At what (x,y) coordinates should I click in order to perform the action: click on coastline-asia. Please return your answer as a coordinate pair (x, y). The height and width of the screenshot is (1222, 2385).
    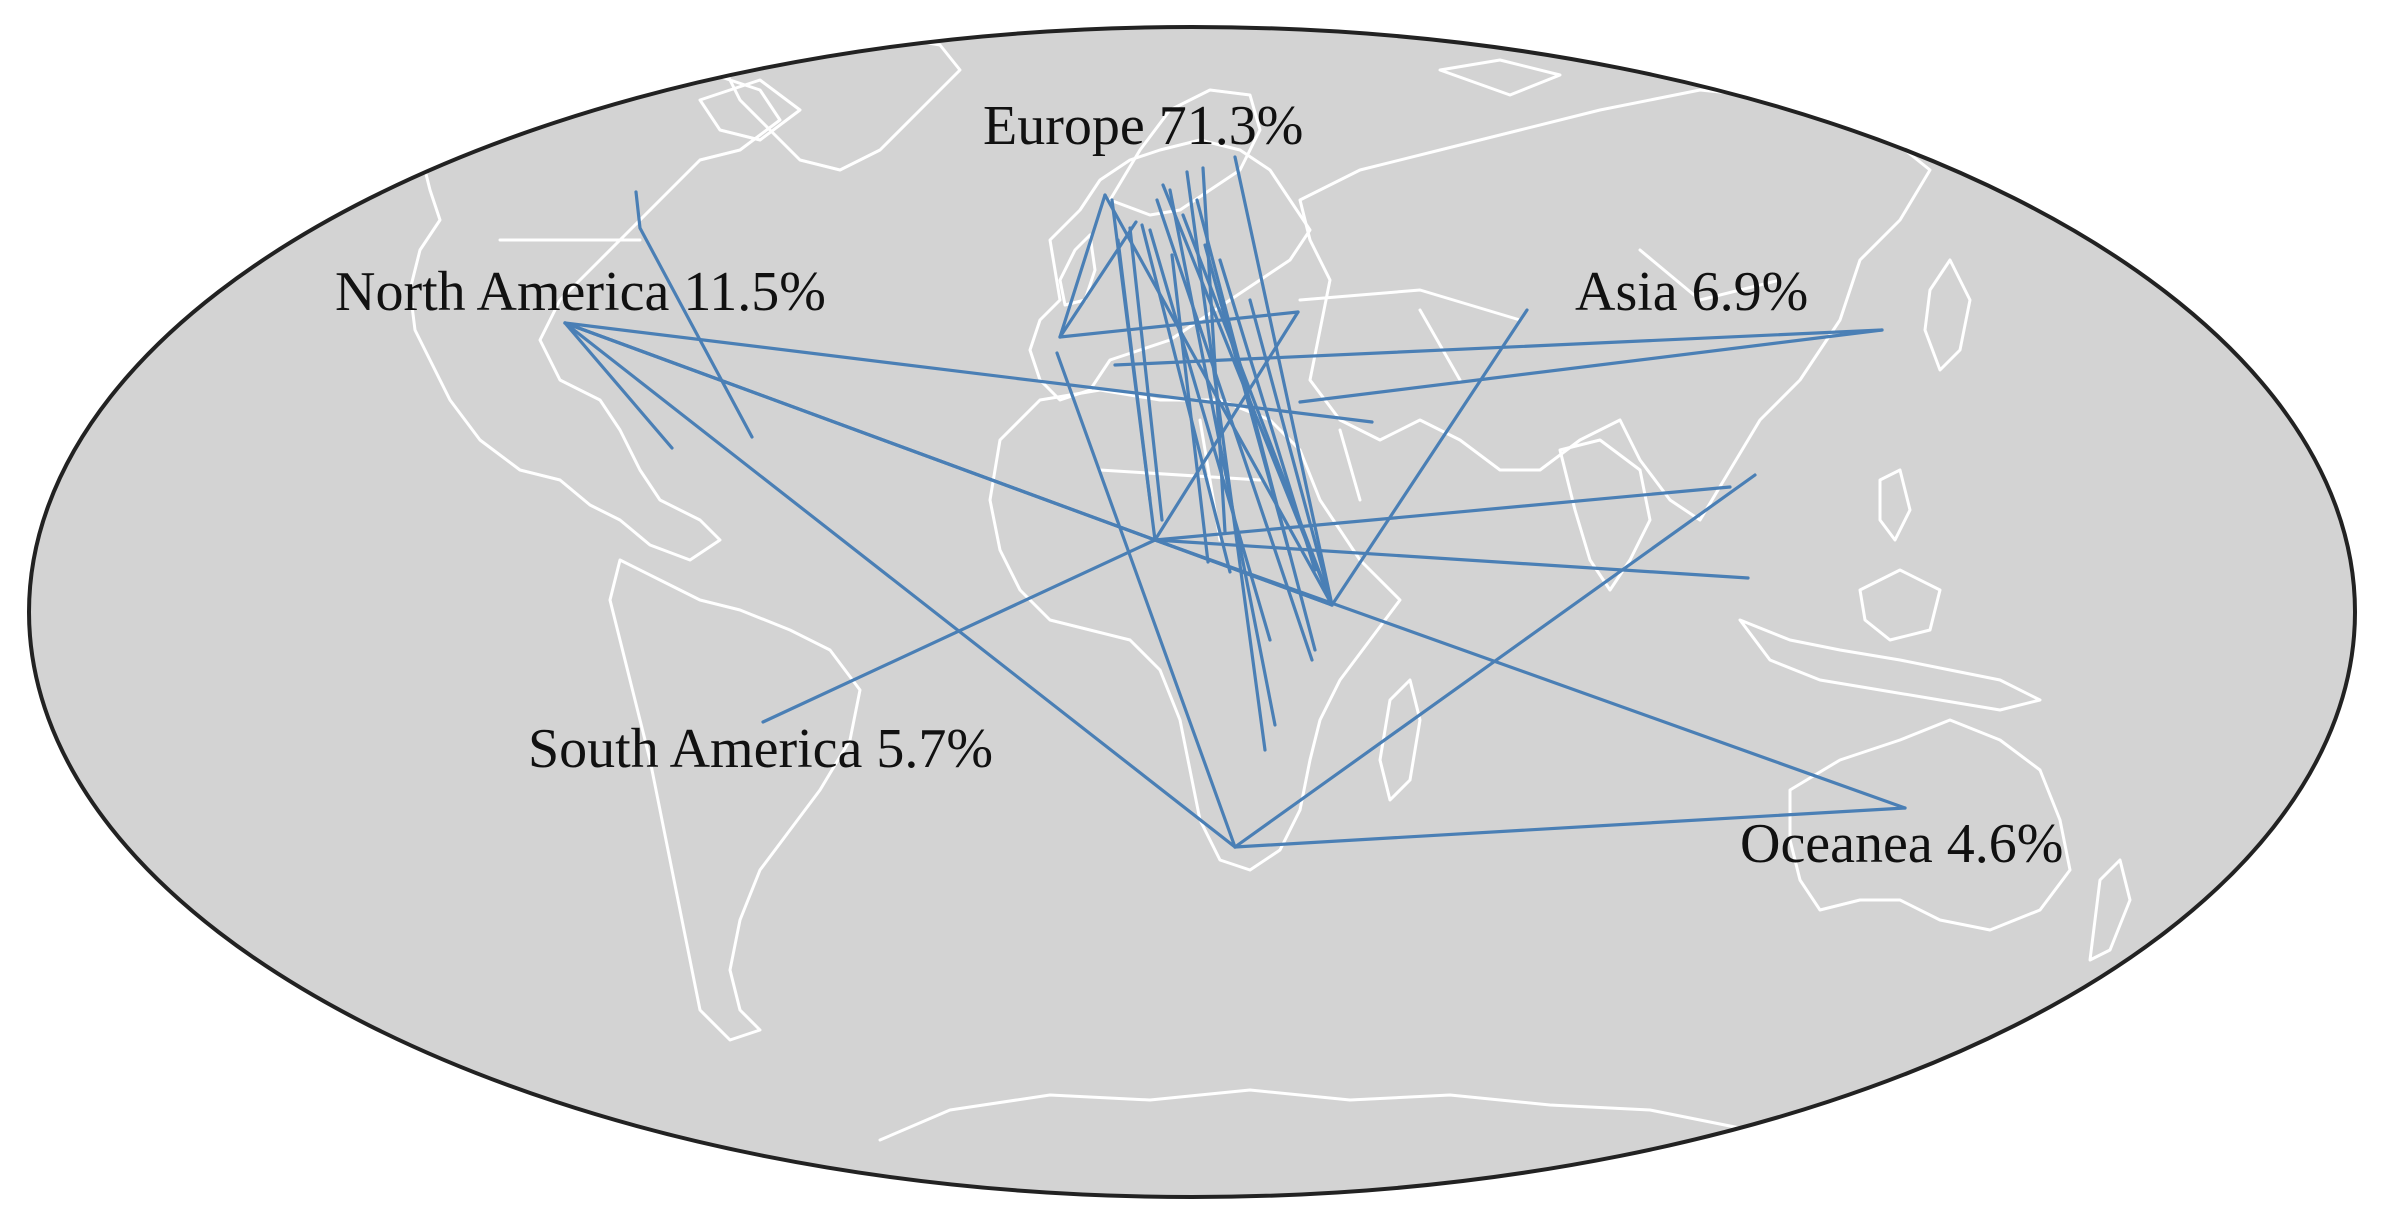
    Looking at the image, I should click on (1615, 305).